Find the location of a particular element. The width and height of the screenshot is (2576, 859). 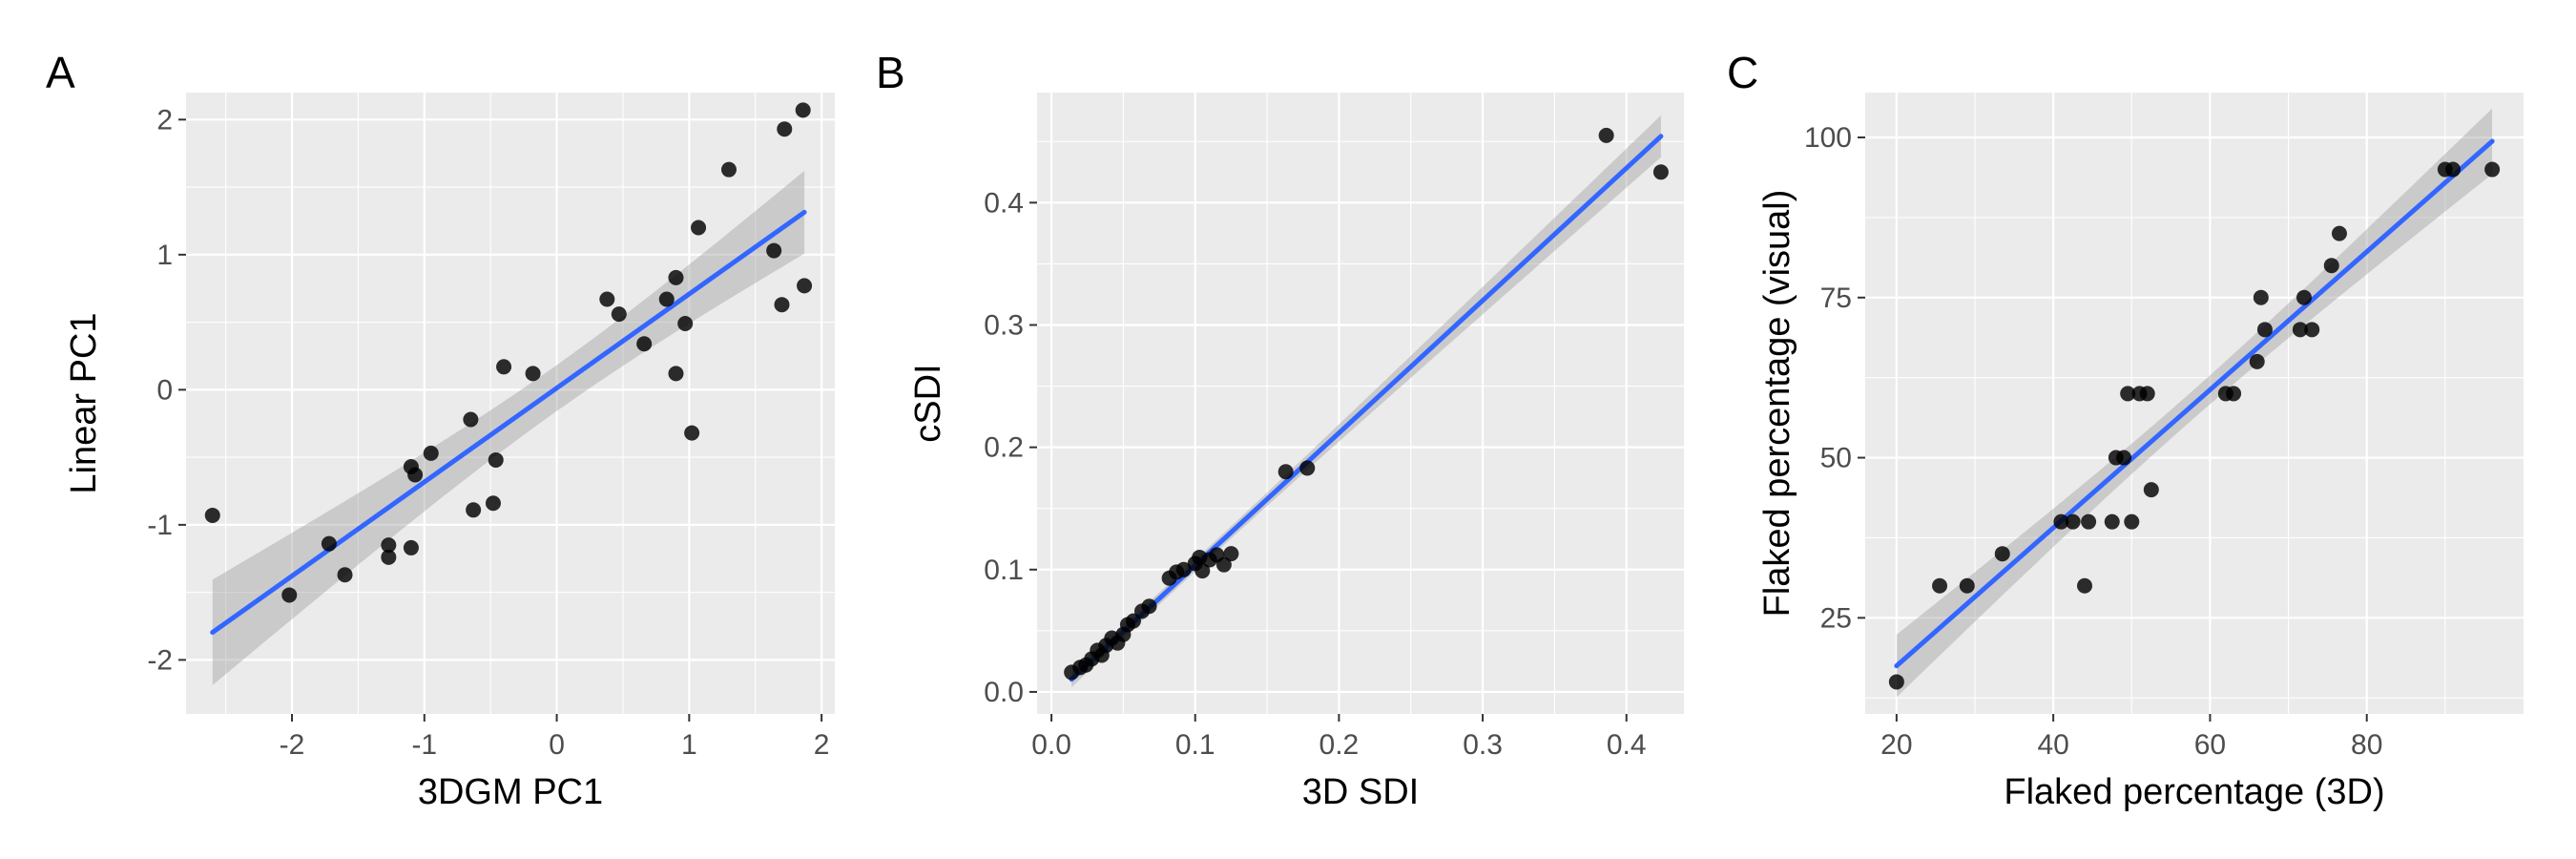

y-tick-label: 0.3 is located at coordinates (1004, 325).